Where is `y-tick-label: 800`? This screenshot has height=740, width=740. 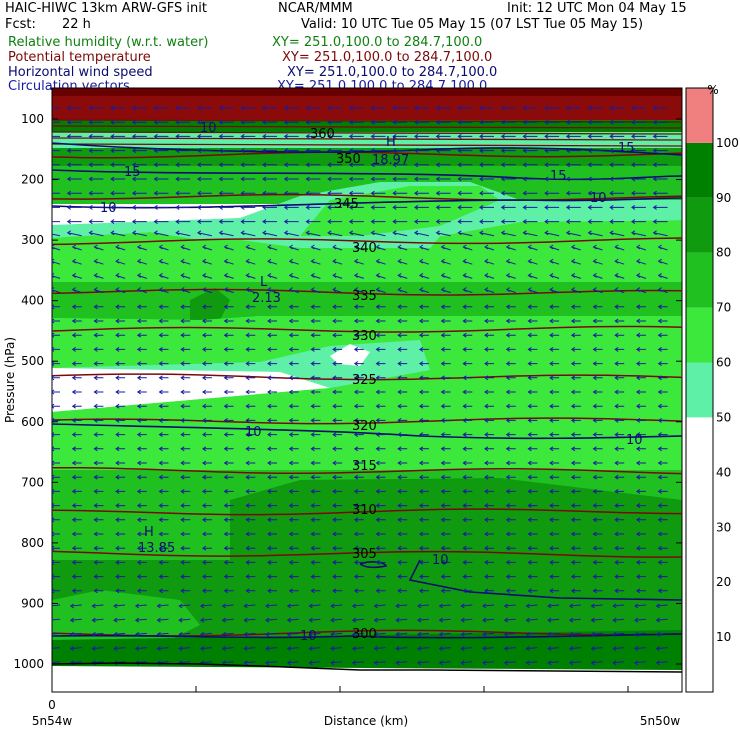 y-tick-label: 800 is located at coordinates (32, 543).